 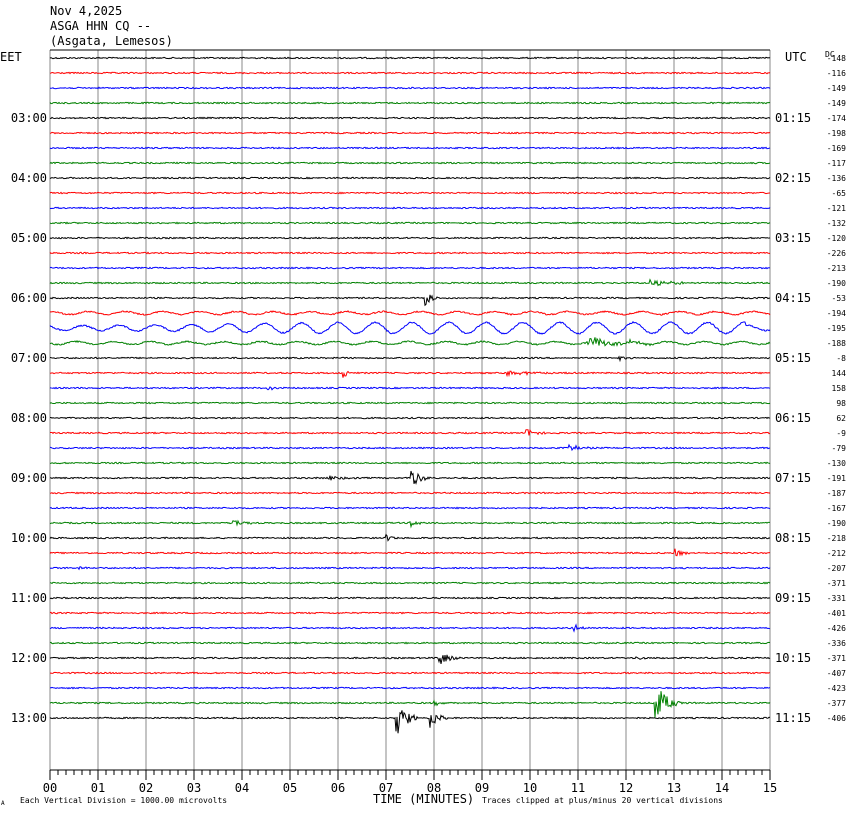 I want to click on dc-offset-value: -117, so click(x=836, y=163).